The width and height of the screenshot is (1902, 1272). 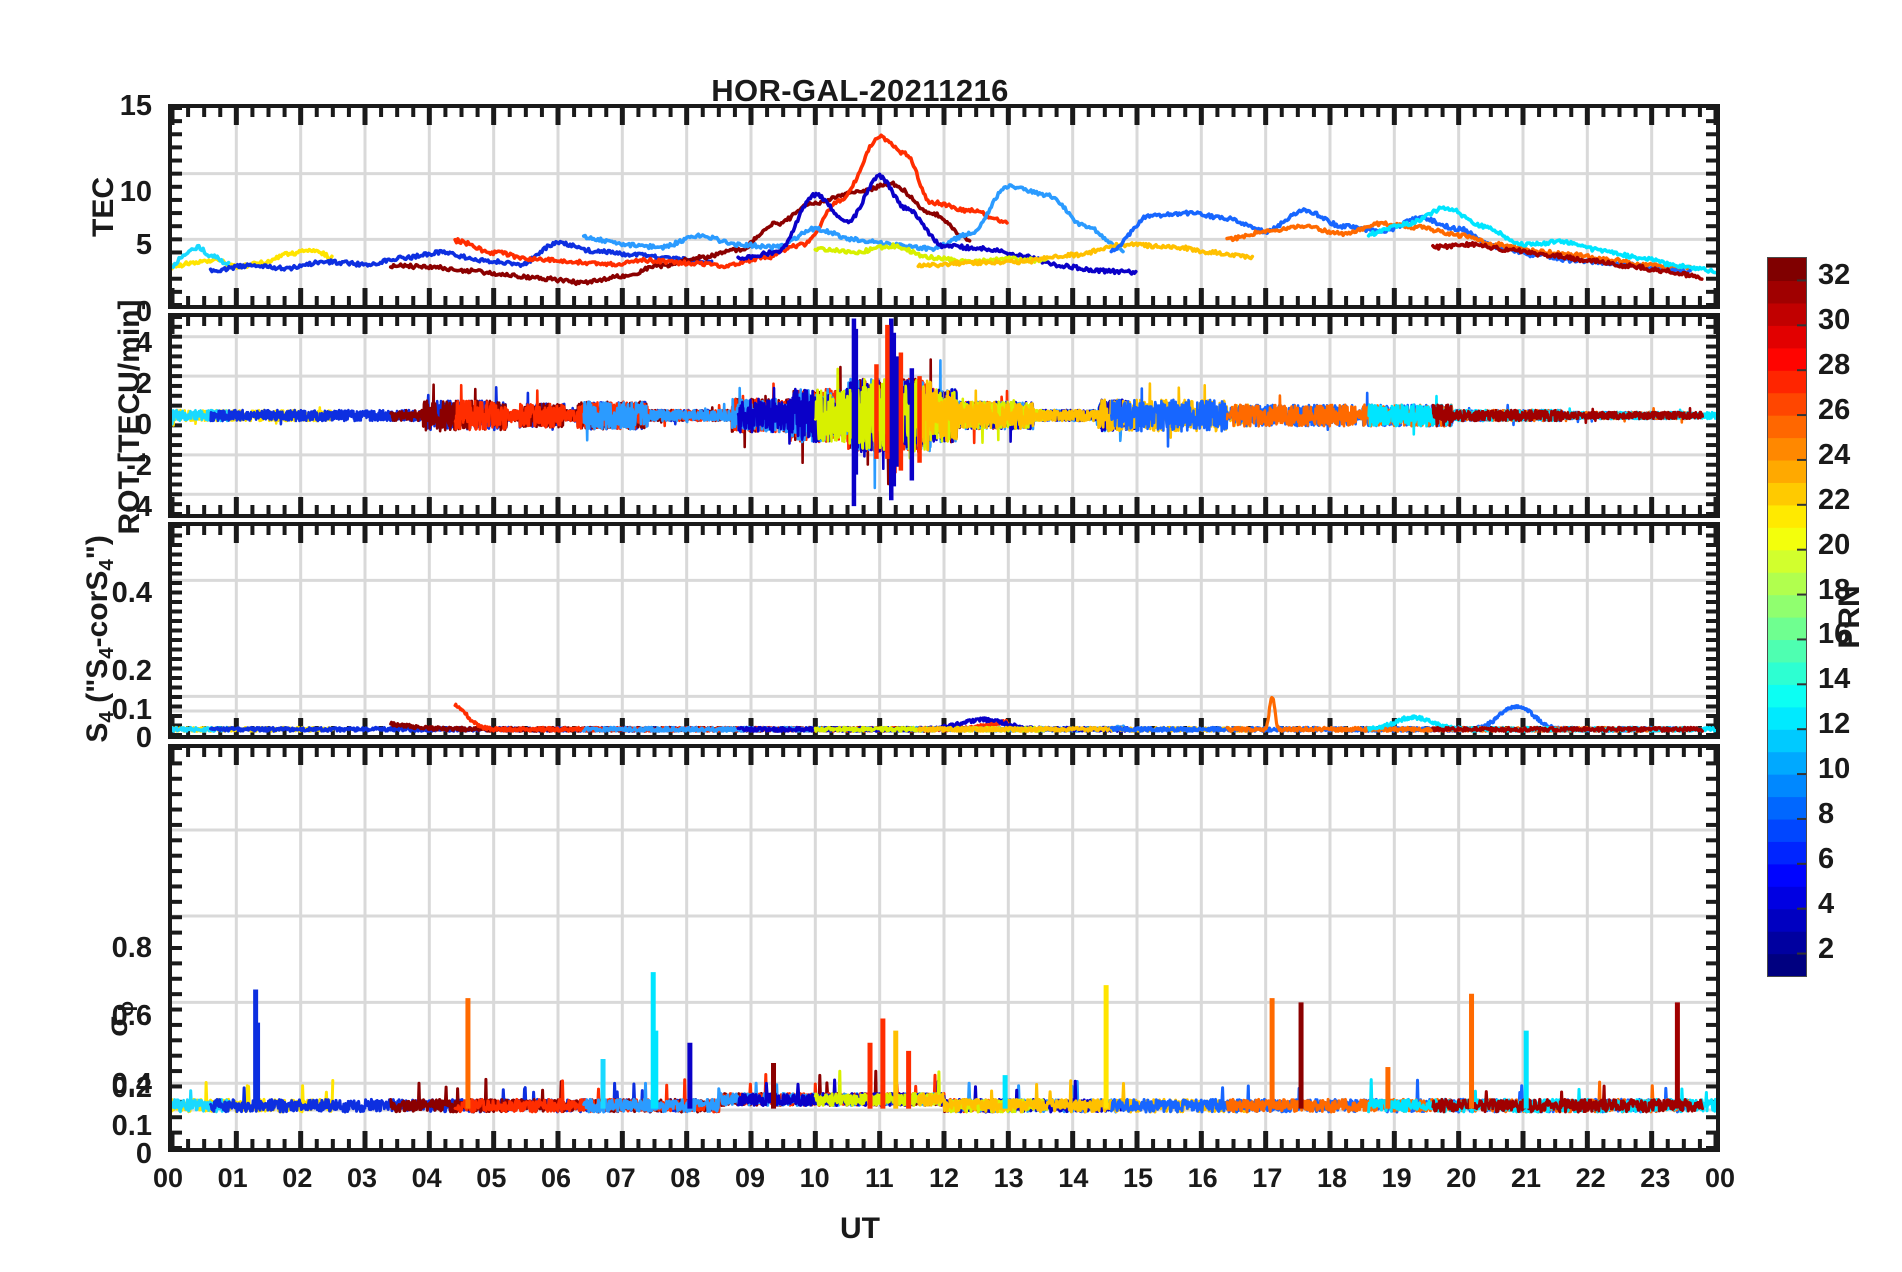 I want to click on colorbar-tick-8: 8, so click(x=1826, y=813).